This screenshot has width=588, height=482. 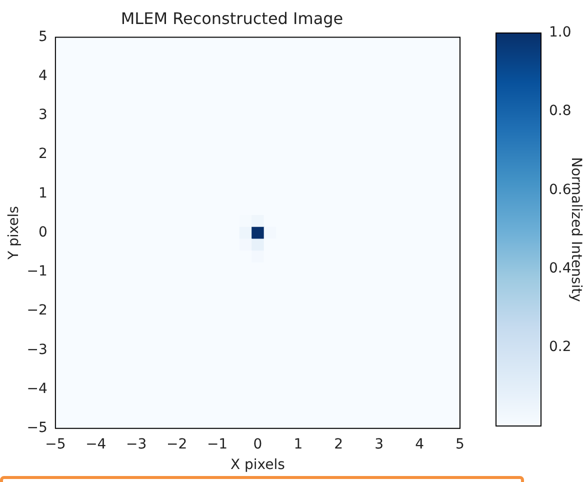 I want to click on x-tick-label: 1, so click(x=298, y=444).